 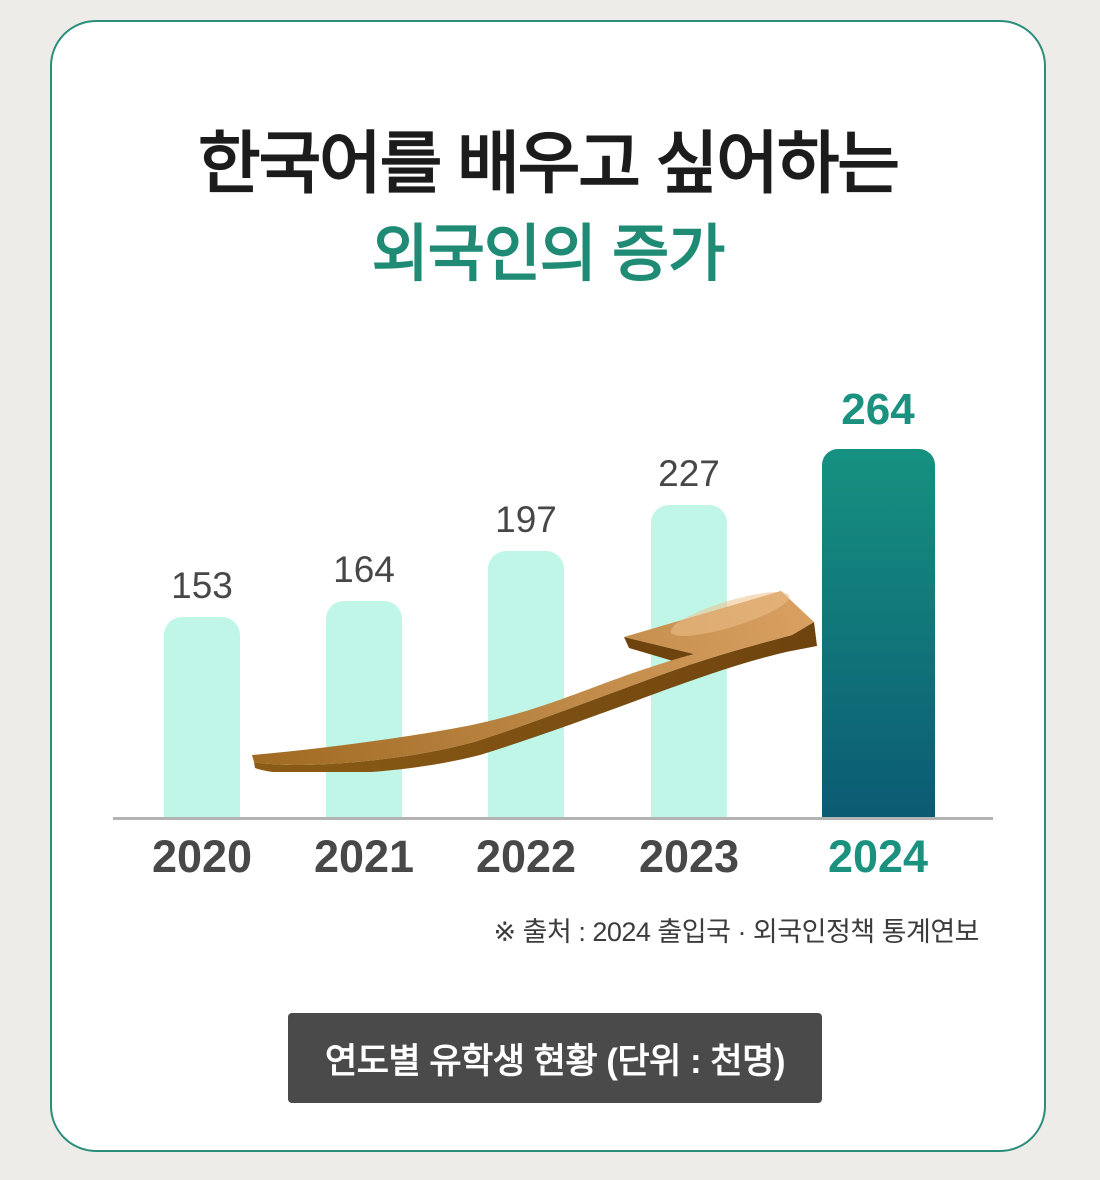 I want to click on year-label-2021: 2021, so click(x=364, y=856).